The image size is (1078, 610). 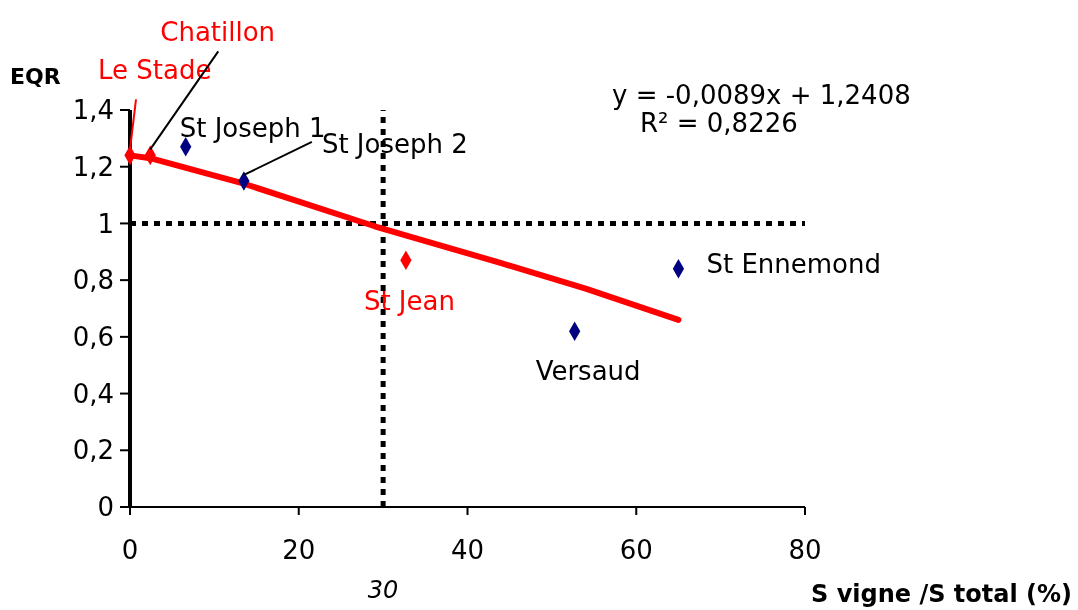 I want to click on x-tick-label: 40, so click(x=467, y=550).